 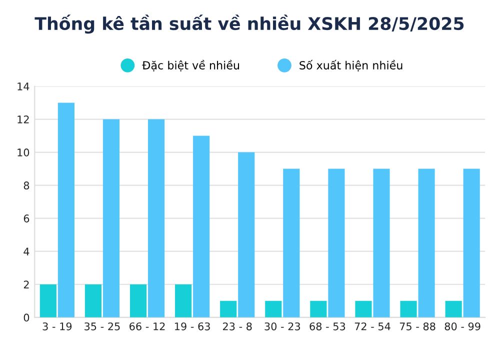 I want to click on x-tick-label: 80 - 99, so click(x=462, y=326).